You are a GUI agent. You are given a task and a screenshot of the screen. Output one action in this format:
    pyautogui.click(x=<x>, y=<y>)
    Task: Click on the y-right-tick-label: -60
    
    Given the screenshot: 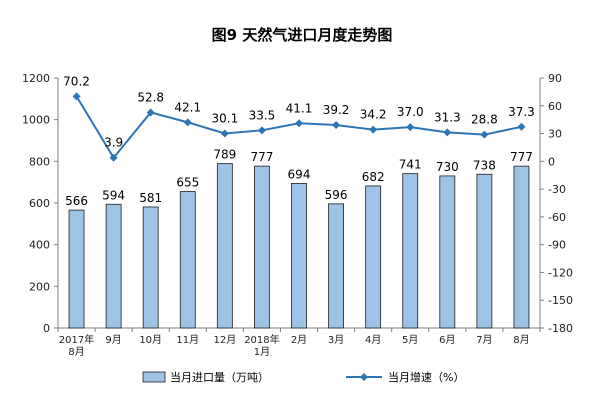 What is the action you would take?
    pyautogui.click(x=557, y=217)
    